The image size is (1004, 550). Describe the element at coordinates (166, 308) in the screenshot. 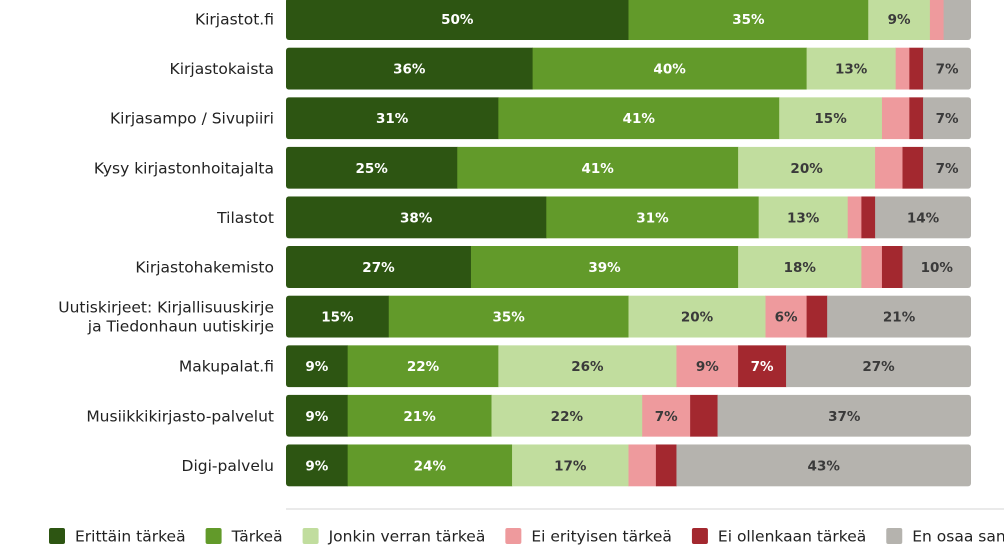

I see `category-label: Uutiskirjeet: Kirjallisuuskirje` at that location.